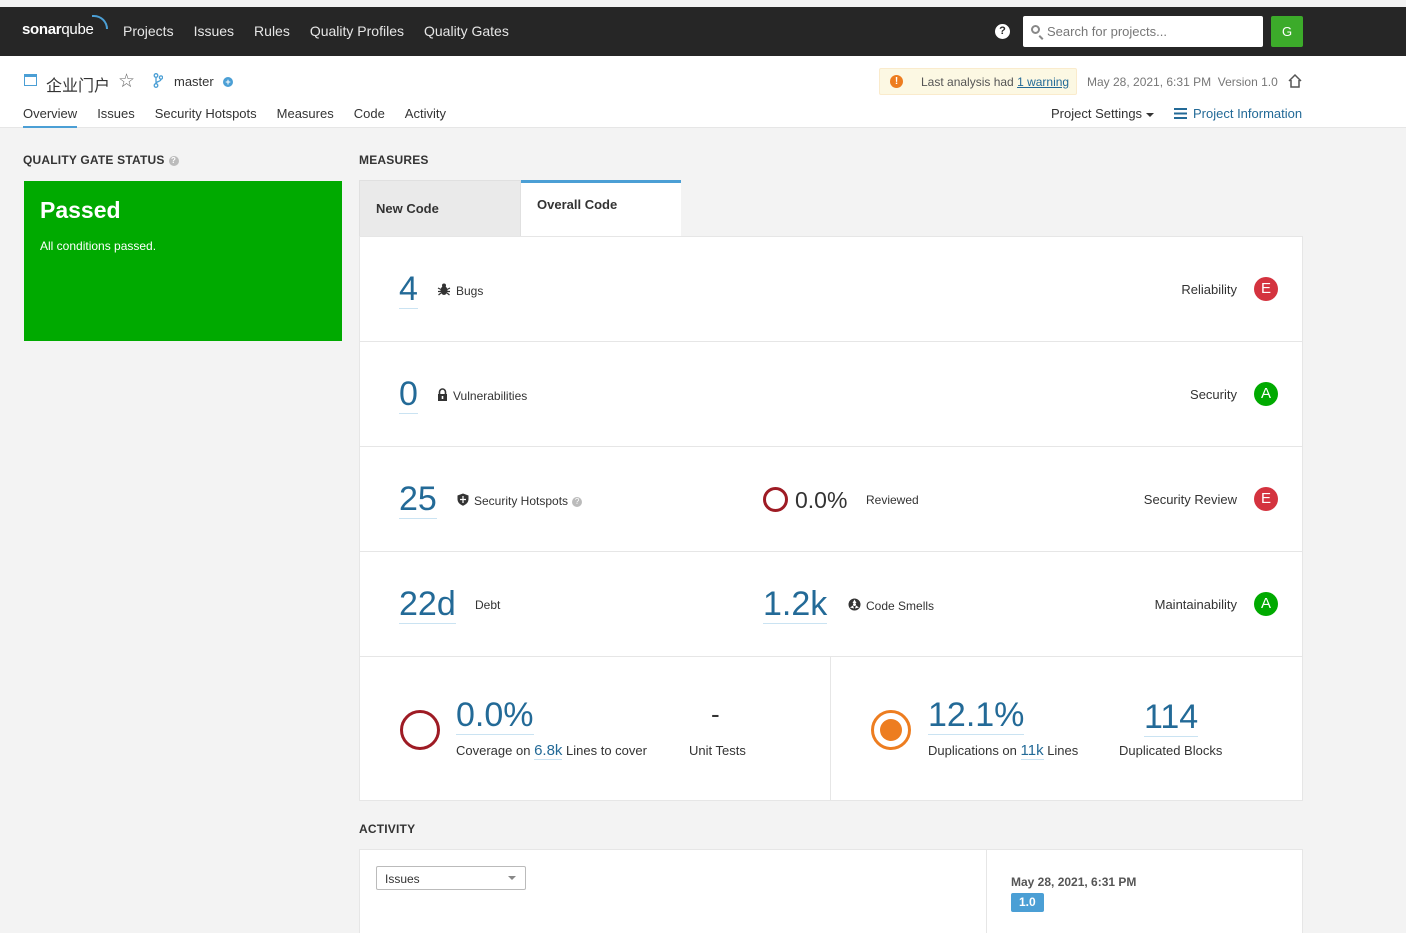  What do you see at coordinates (601, 208) in the screenshot?
I see `tab-overall-code: Overall Code` at bounding box center [601, 208].